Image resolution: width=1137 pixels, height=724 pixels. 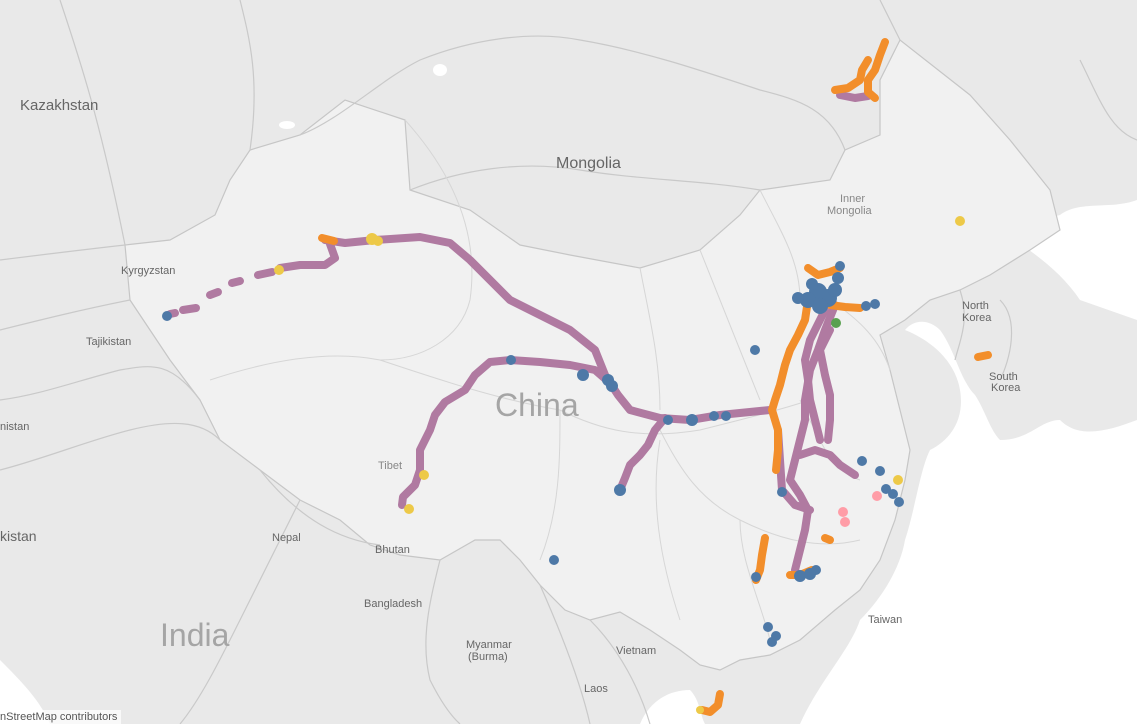 What do you see at coordinates (390, 466) in the screenshot?
I see `label-tibet: Tibet` at bounding box center [390, 466].